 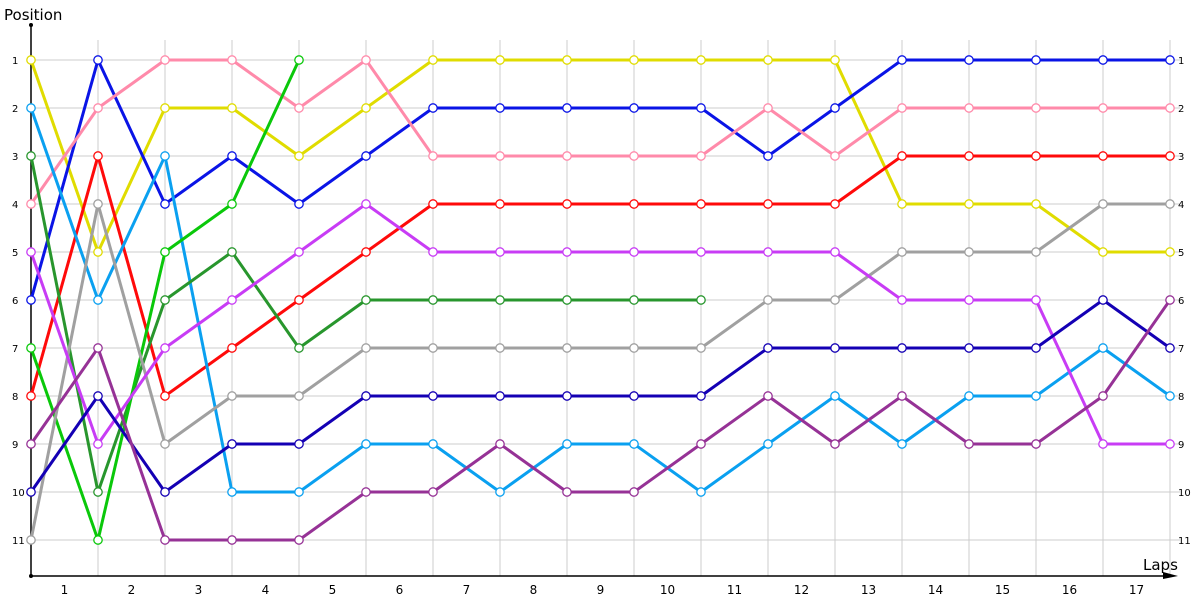 What do you see at coordinates (400, 590) in the screenshot?
I see `x-tick-label: 6` at bounding box center [400, 590].